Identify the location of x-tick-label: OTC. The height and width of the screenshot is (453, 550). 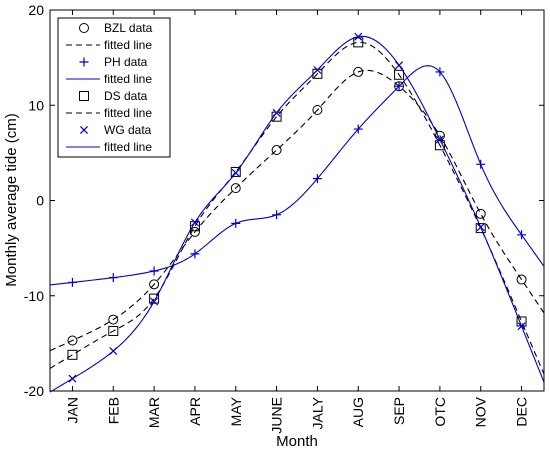
(440, 412).